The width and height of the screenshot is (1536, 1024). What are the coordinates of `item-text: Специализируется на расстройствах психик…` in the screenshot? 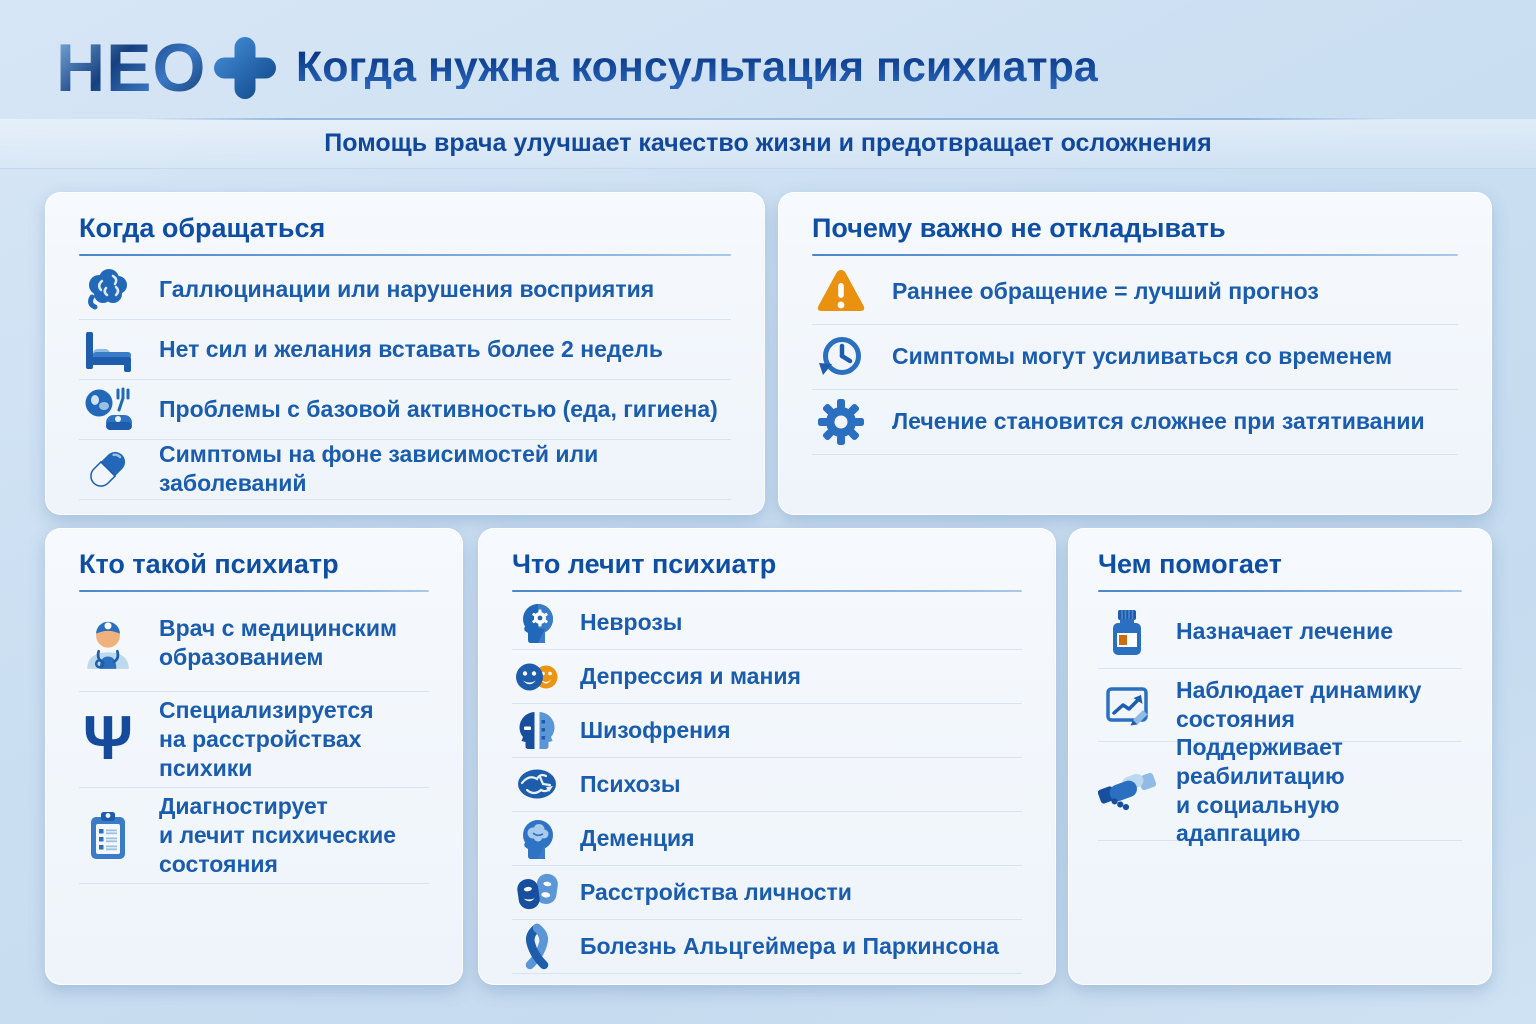 It's located at (266, 739).